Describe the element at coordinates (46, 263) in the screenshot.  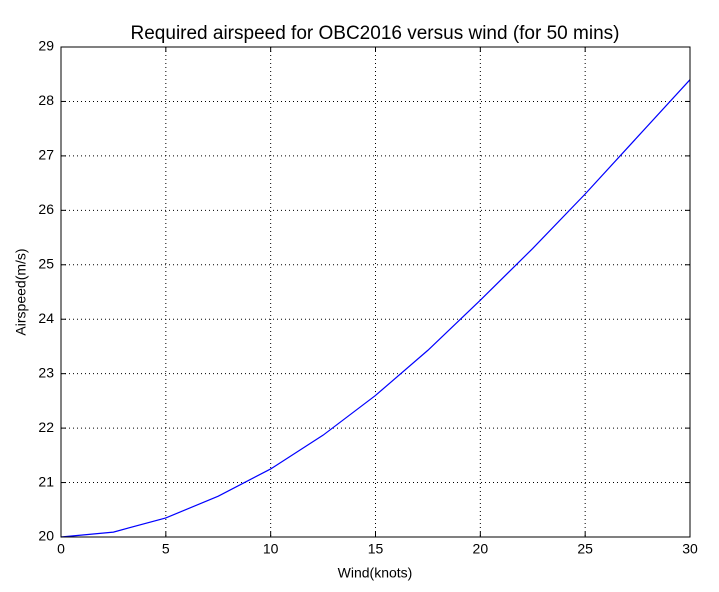
I see `y-tick-label: 25` at that location.